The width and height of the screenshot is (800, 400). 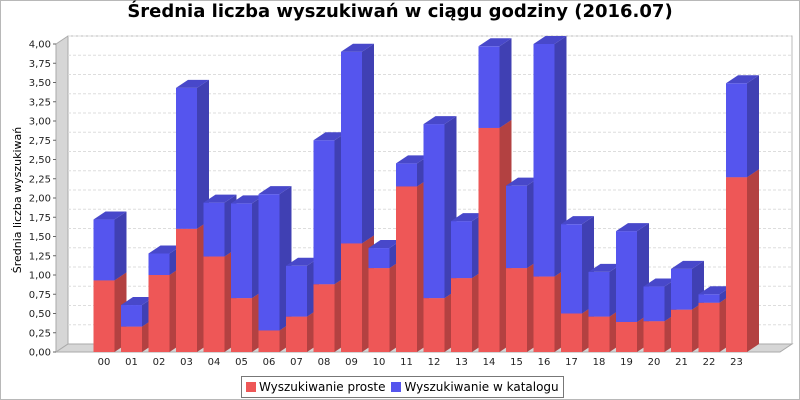 I want to click on x-tick-label: 17, so click(x=571, y=362).